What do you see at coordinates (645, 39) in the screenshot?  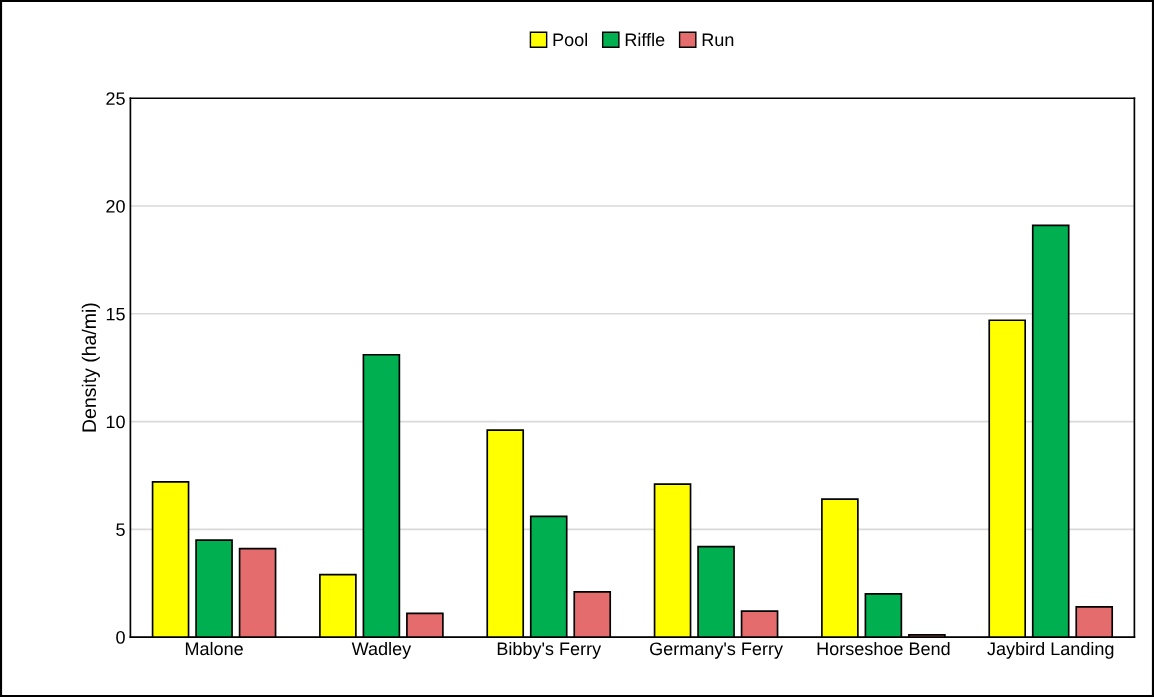 I see `legend-label: Riffle` at bounding box center [645, 39].